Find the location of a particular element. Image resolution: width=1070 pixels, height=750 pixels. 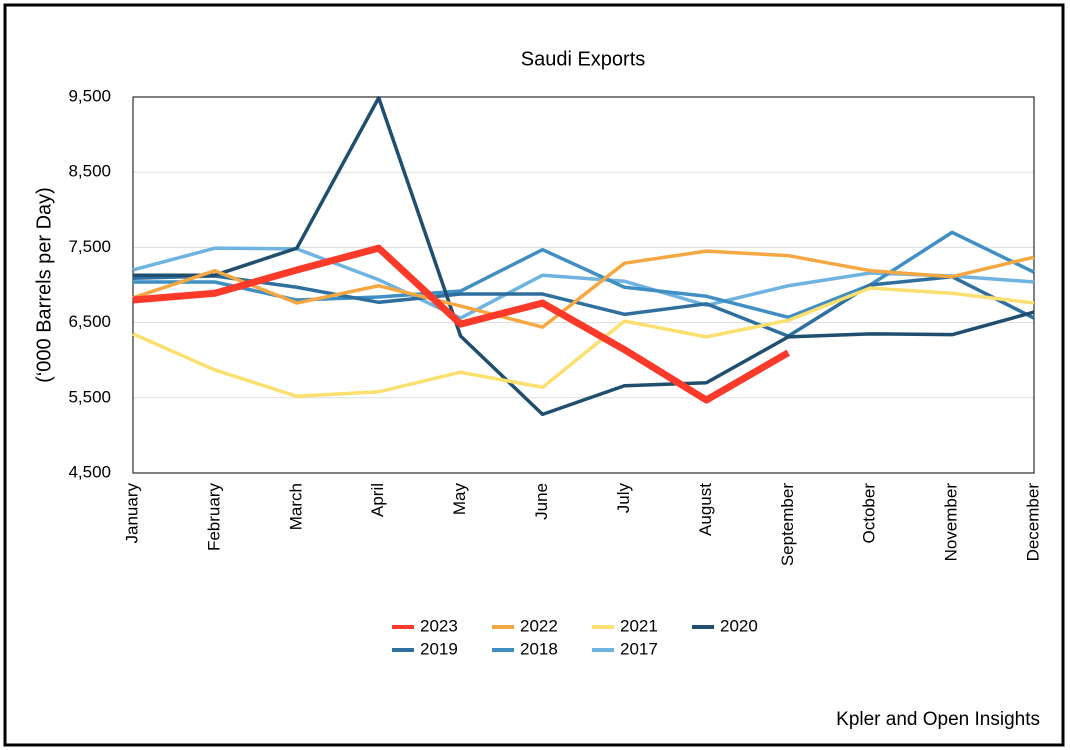

legend-label: 2018 is located at coordinates (539, 648).